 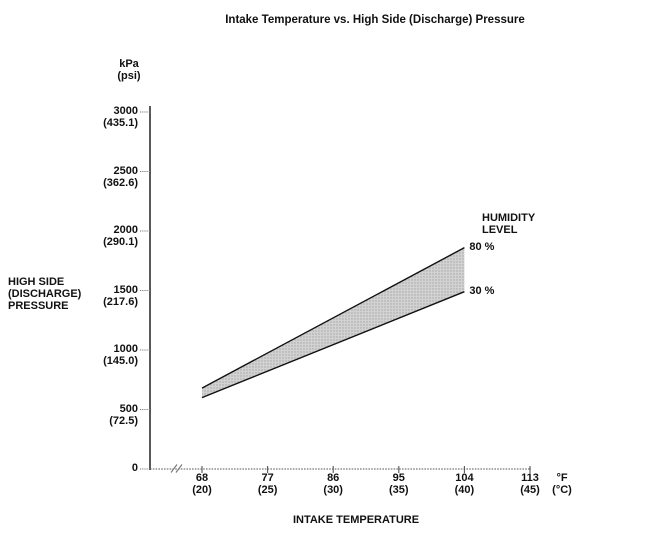 What do you see at coordinates (134, 468) in the screenshot?
I see `y-tick-0: 0` at bounding box center [134, 468].